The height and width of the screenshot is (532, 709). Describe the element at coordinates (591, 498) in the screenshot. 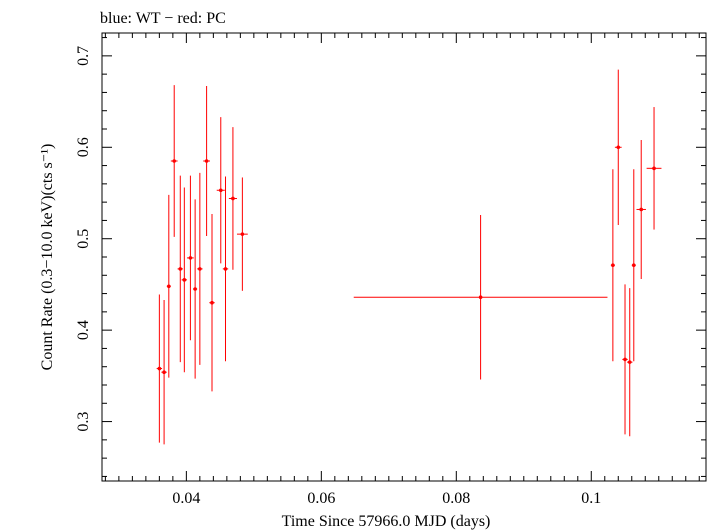

I see `x-tick-label: 0.1` at that location.